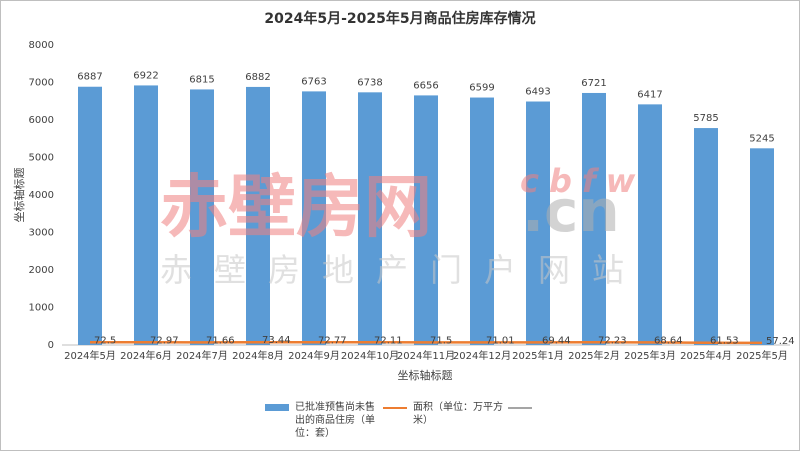 Image resolution: width=800 pixels, height=451 pixels. I want to click on data-label: 72.11, so click(388, 340).